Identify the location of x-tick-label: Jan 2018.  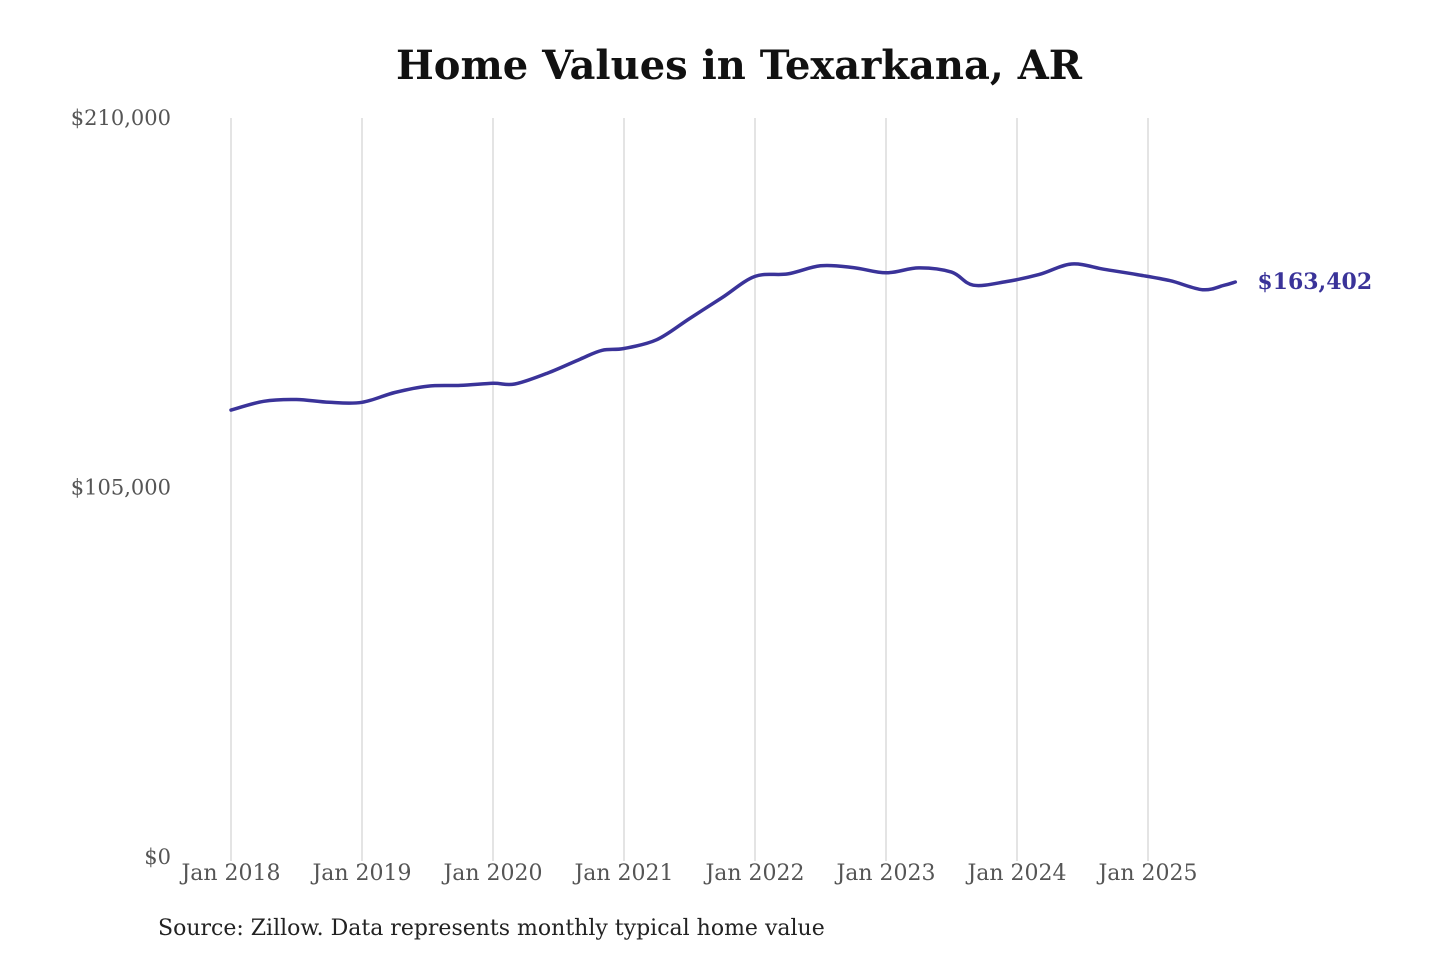
(229, 873).